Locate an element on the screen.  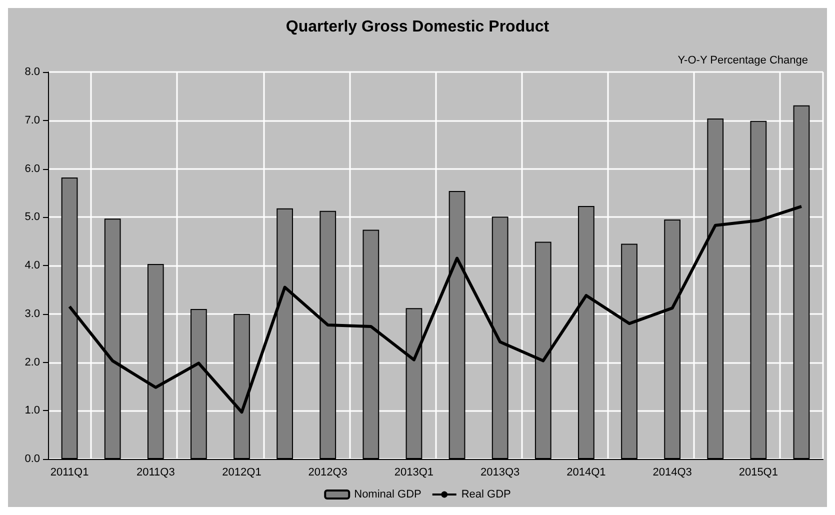
y-tick-label: 7.0 is located at coordinates (32, 120).